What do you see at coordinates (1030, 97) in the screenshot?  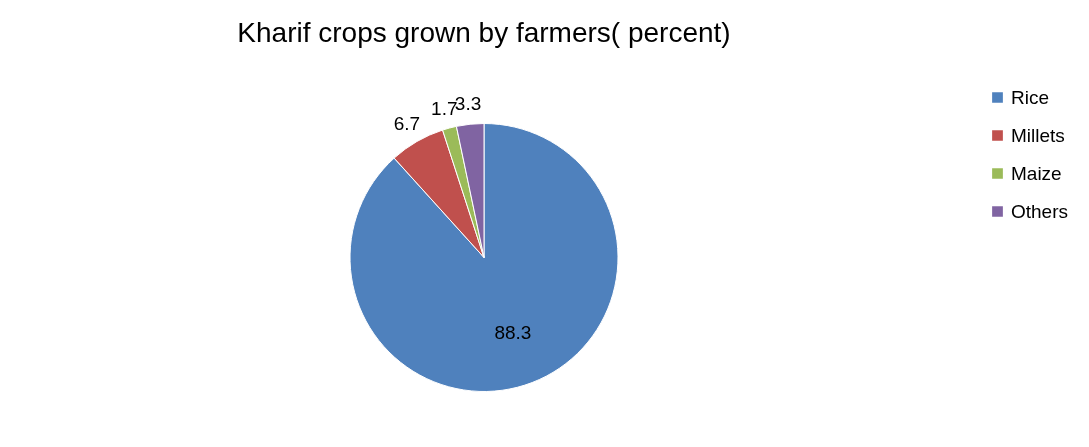 I see `legend-label: Rice` at bounding box center [1030, 97].